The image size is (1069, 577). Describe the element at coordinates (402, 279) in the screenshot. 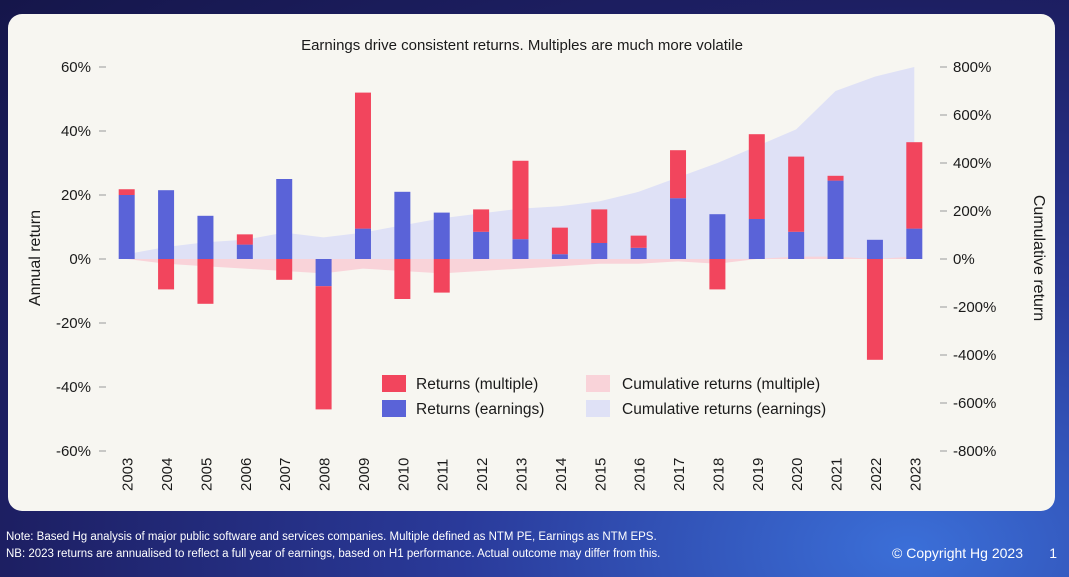

I see `bar-multiple-2010` at that location.